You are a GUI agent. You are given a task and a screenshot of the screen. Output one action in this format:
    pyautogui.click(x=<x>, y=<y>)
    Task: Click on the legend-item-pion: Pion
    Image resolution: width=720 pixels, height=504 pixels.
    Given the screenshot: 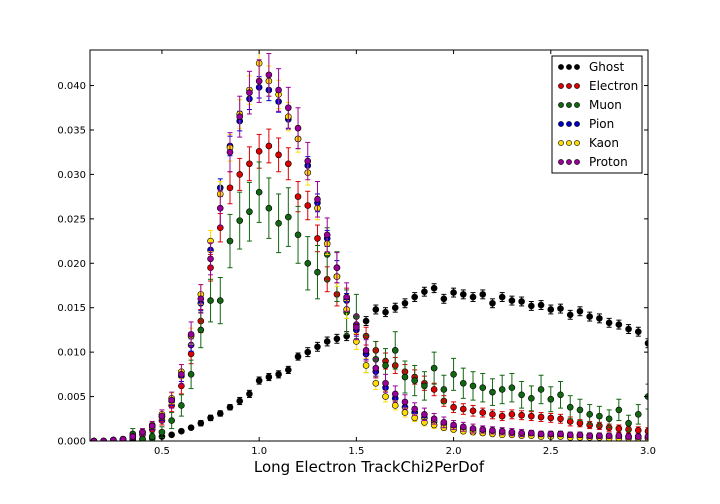 What is the action you would take?
    pyautogui.click(x=586, y=124)
    